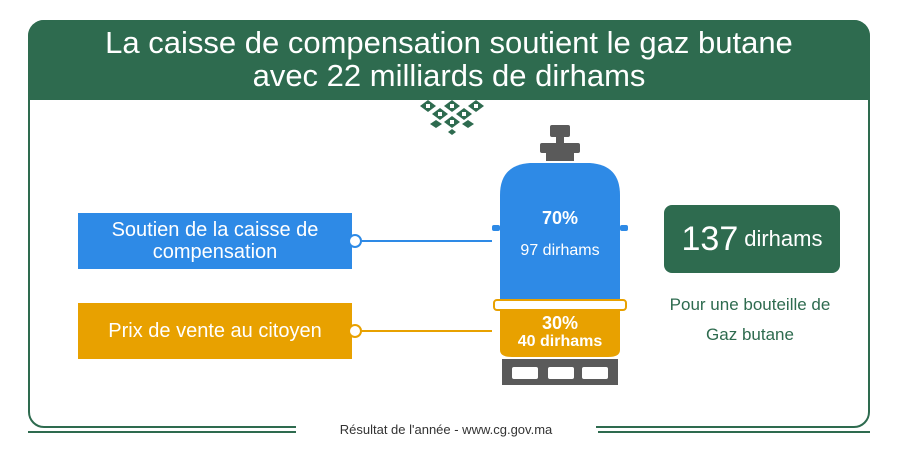 The width and height of the screenshot is (900, 451). What do you see at coordinates (422, 241) in the screenshot?
I see `subsidy-connector` at bounding box center [422, 241].